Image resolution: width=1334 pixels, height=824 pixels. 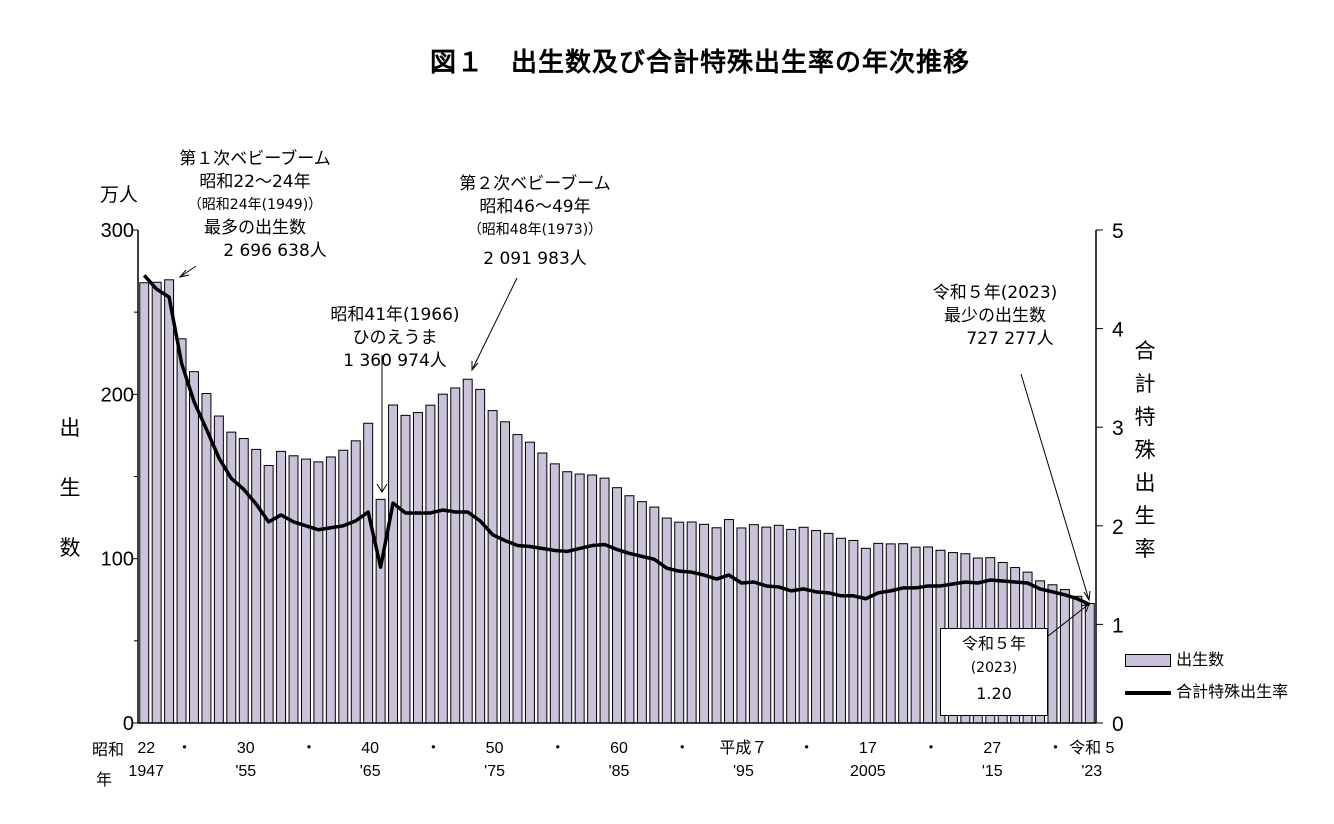 What do you see at coordinates (370, 771) in the screenshot?
I see `x-tick-year: '65` at bounding box center [370, 771].